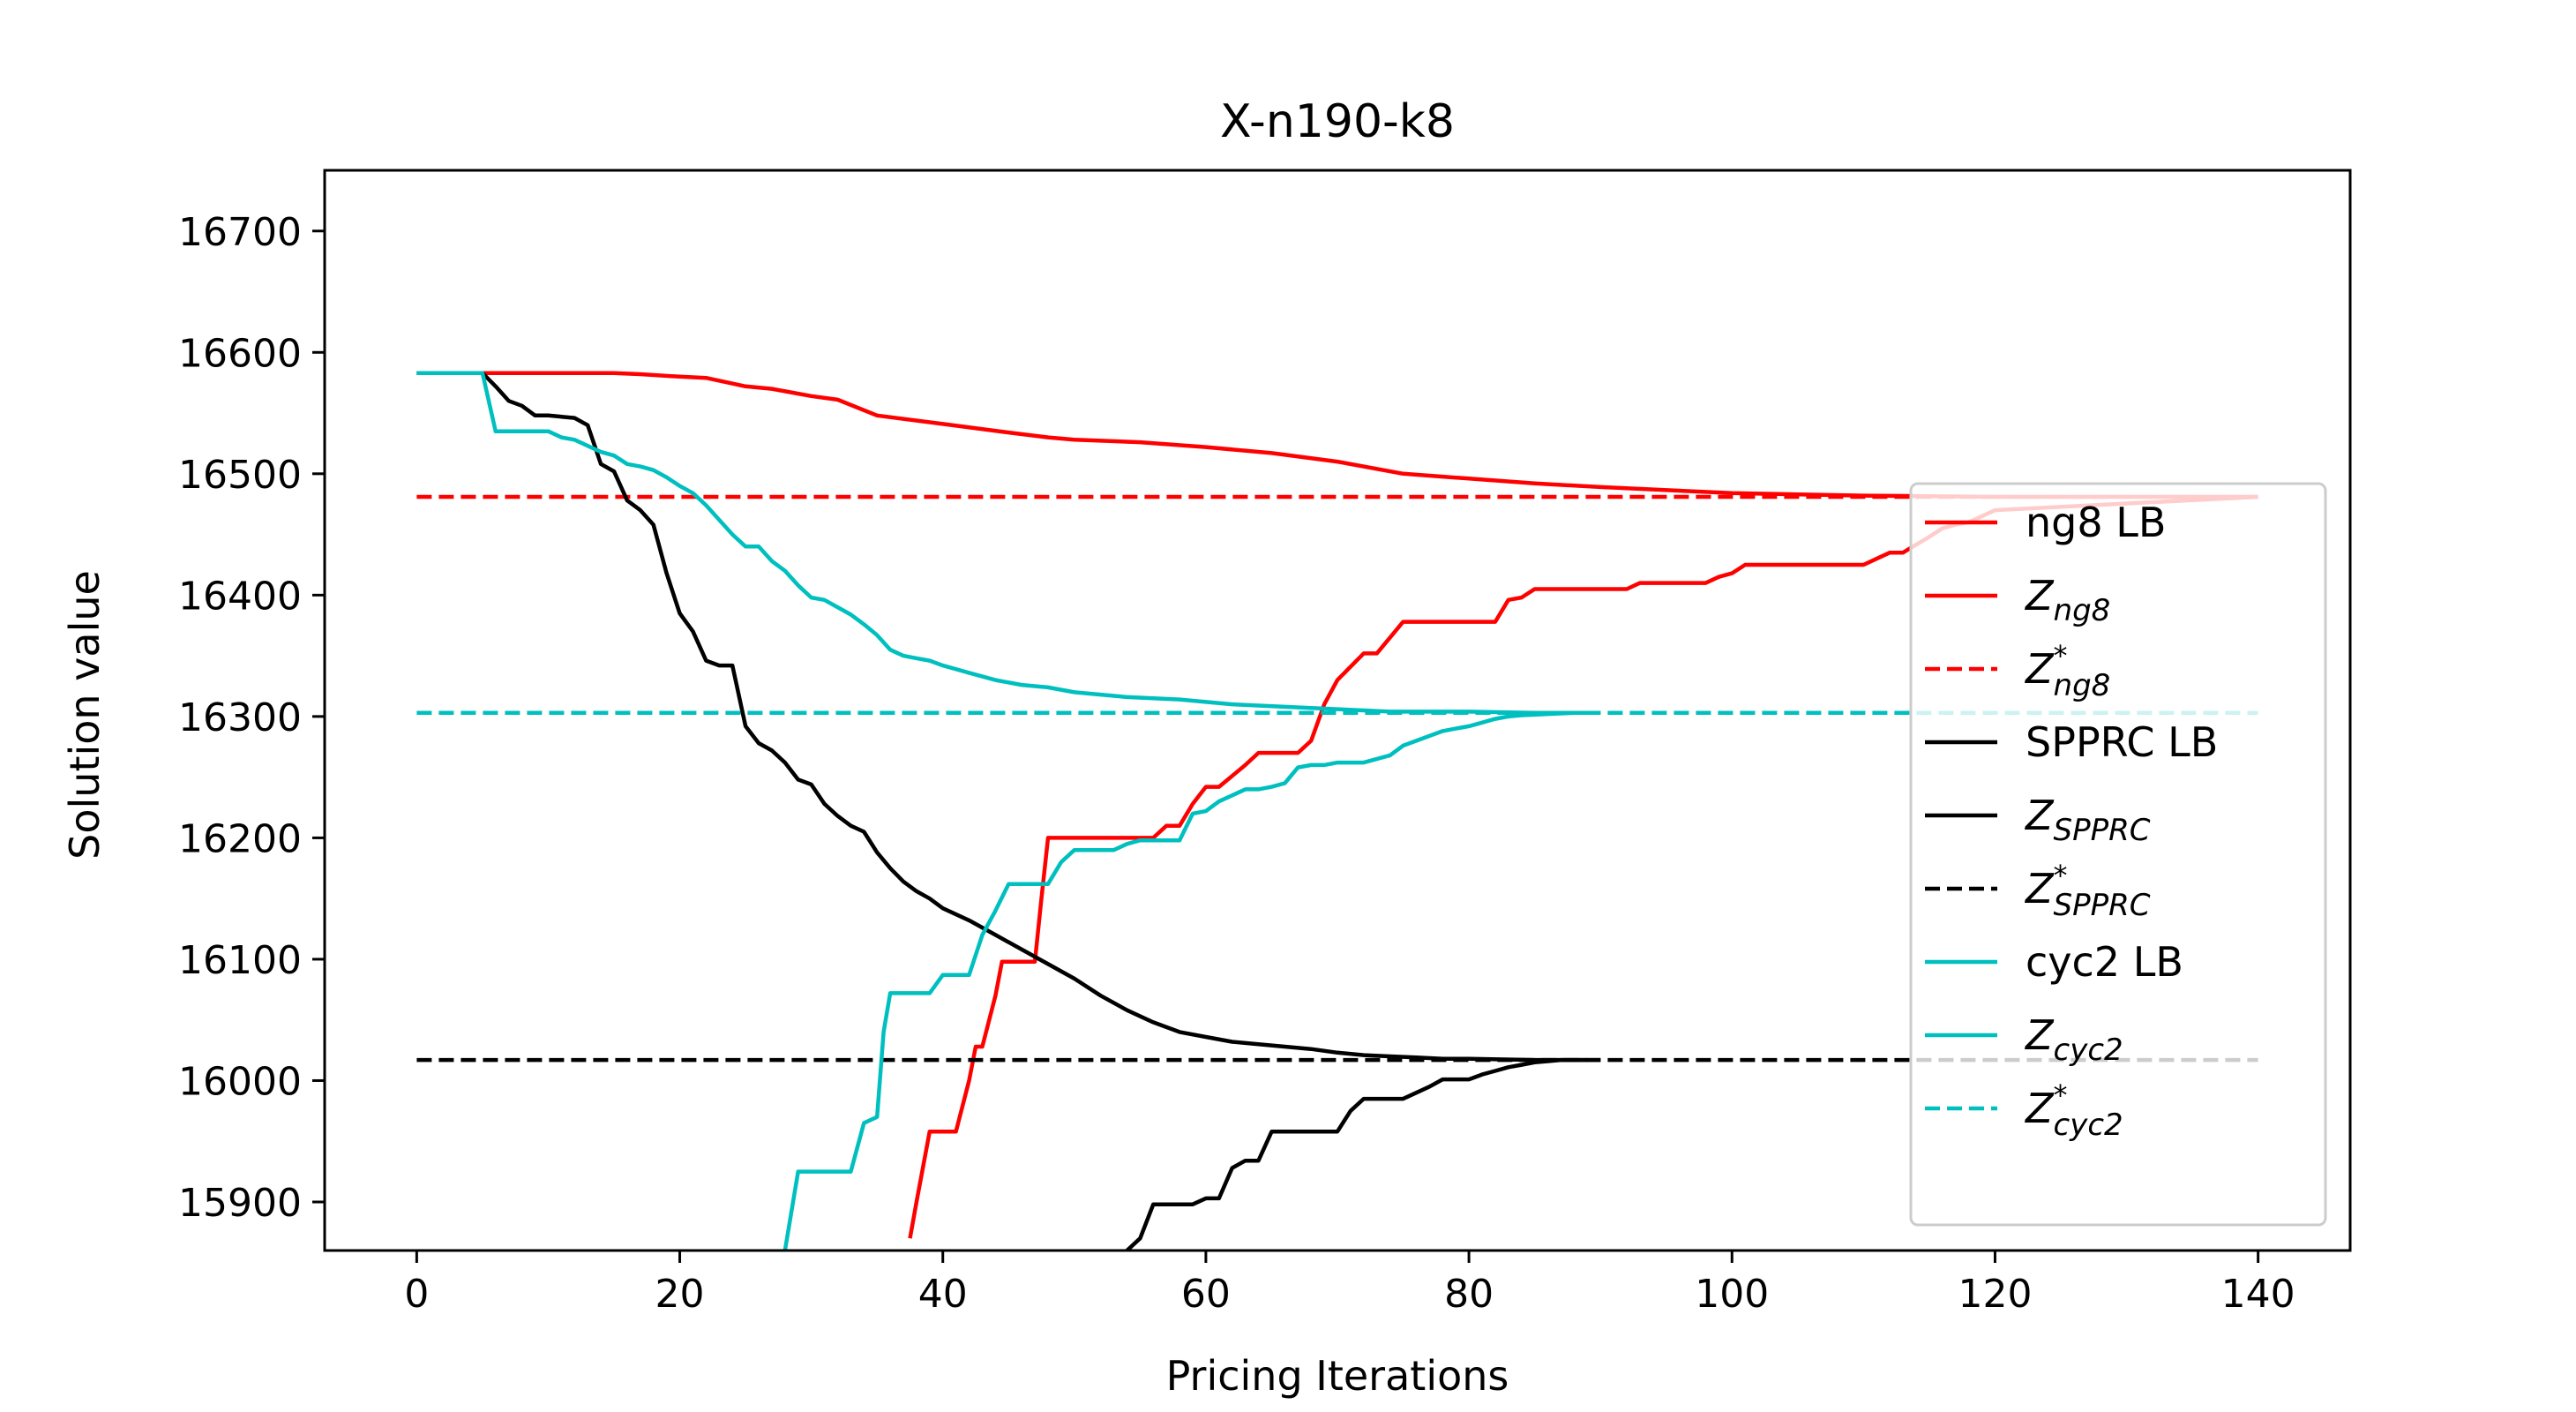  What do you see at coordinates (240, 596) in the screenshot?
I see `y-tick-label: 16400` at bounding box center [240, 596].